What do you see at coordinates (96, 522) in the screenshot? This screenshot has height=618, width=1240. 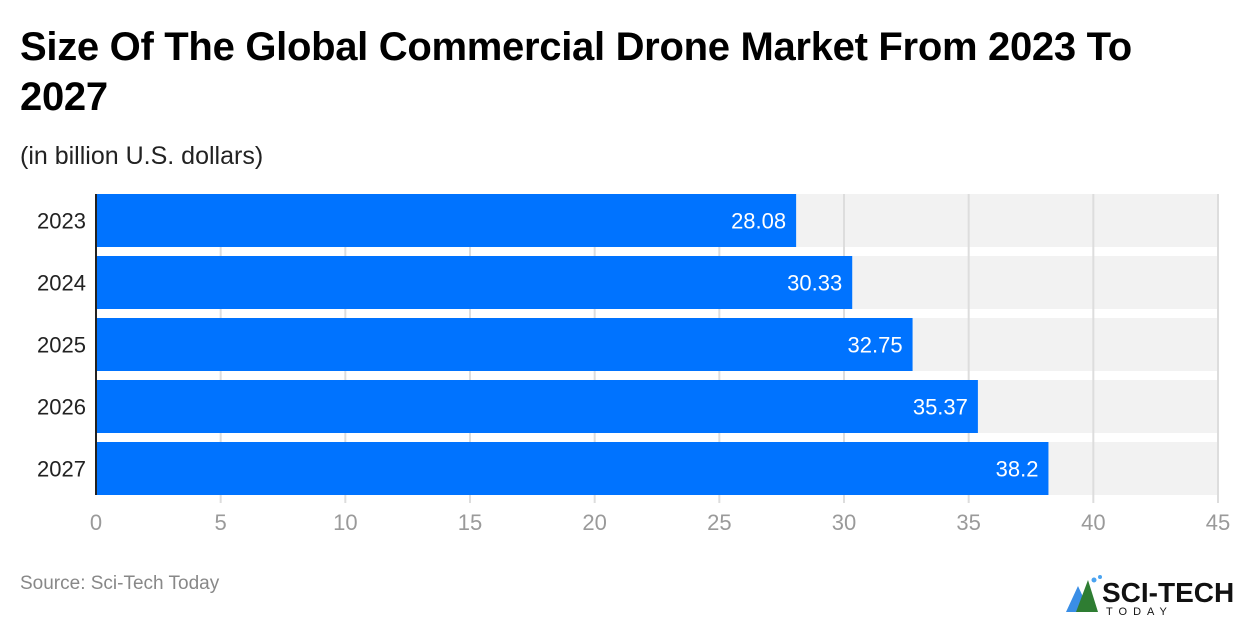 I see `x-tick-label: 0` at bounding box center [96, 522].